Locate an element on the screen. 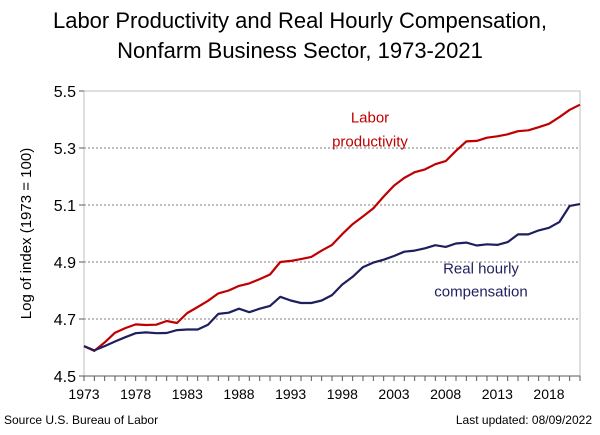 The height and width of the screenshot is (435, 600). series-label-compensation: Real hourly is located at coordinates (481, 268).